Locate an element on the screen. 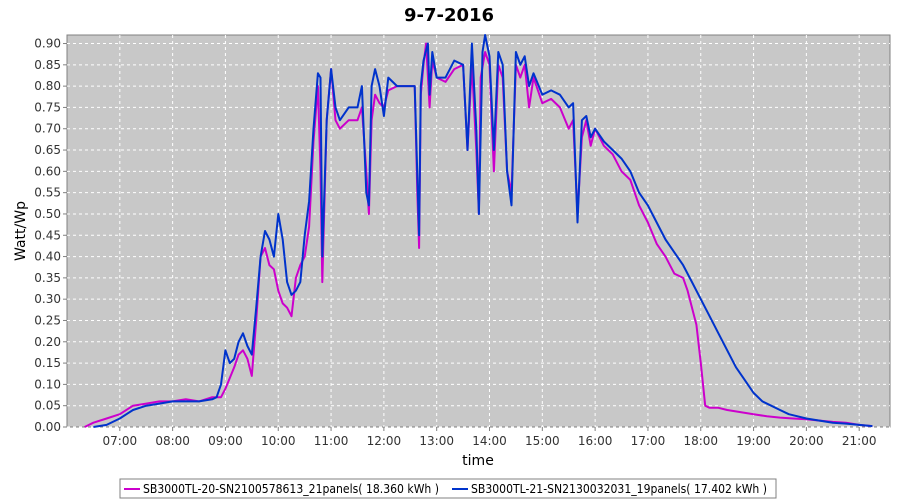 This screenshot has height=500, width=900. x-tick-label: 17:00 is located at coordinates (648, 441).